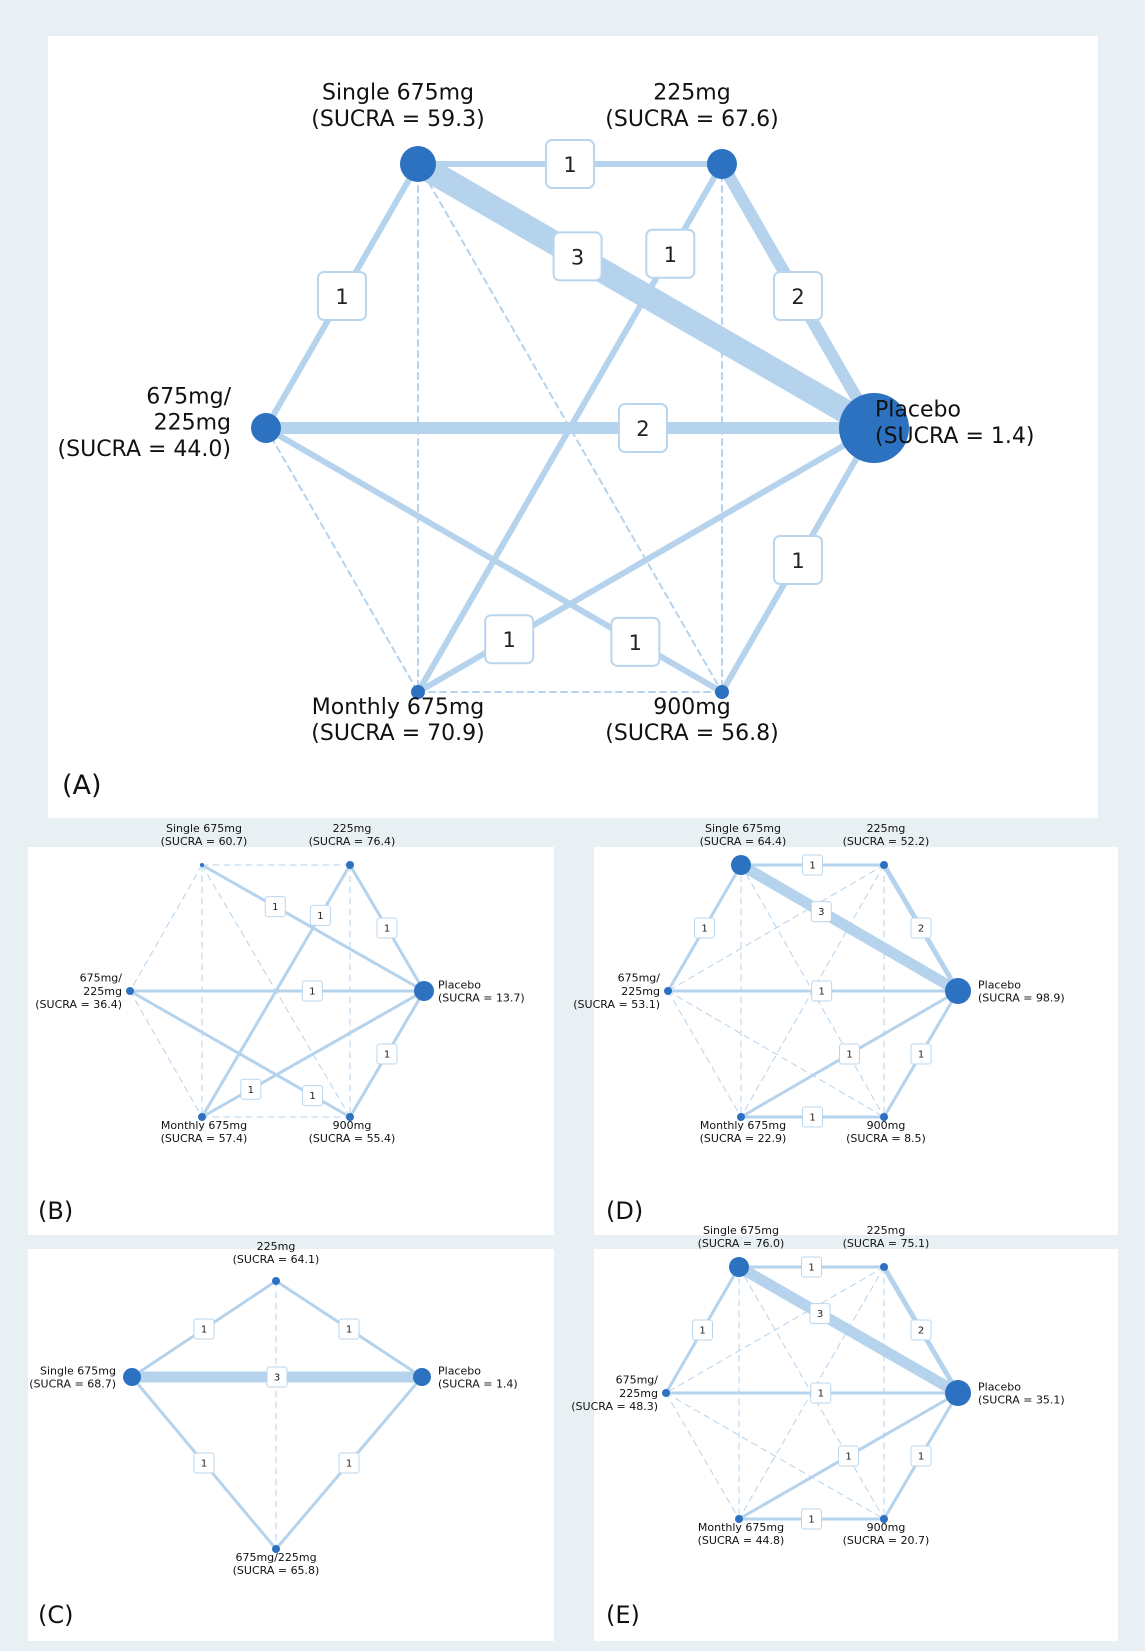 The width and height of the screenshot is (1145, 1651). I want to click on node-label-m225: 225mg (SUCRA = 67.6), so click(691, 106).